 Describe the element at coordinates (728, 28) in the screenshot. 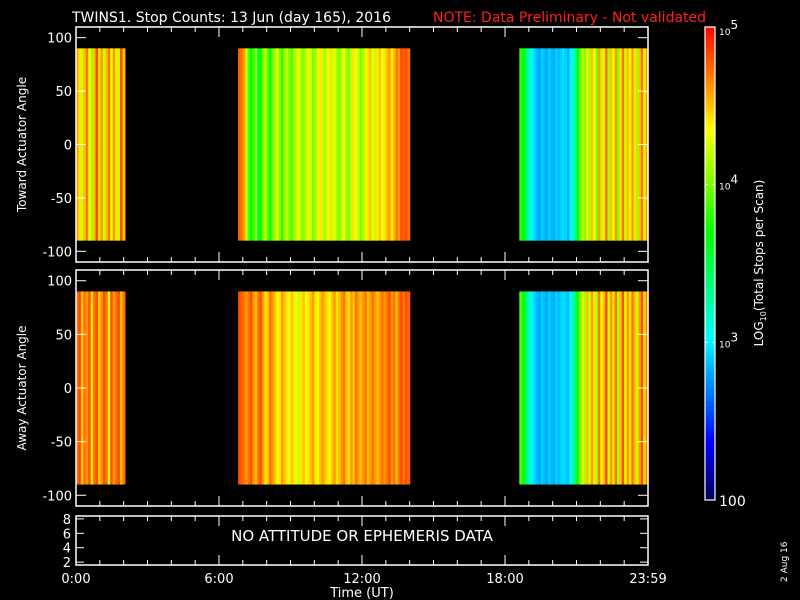

I see `colorbar-tick-label: 10⁵` at that location.